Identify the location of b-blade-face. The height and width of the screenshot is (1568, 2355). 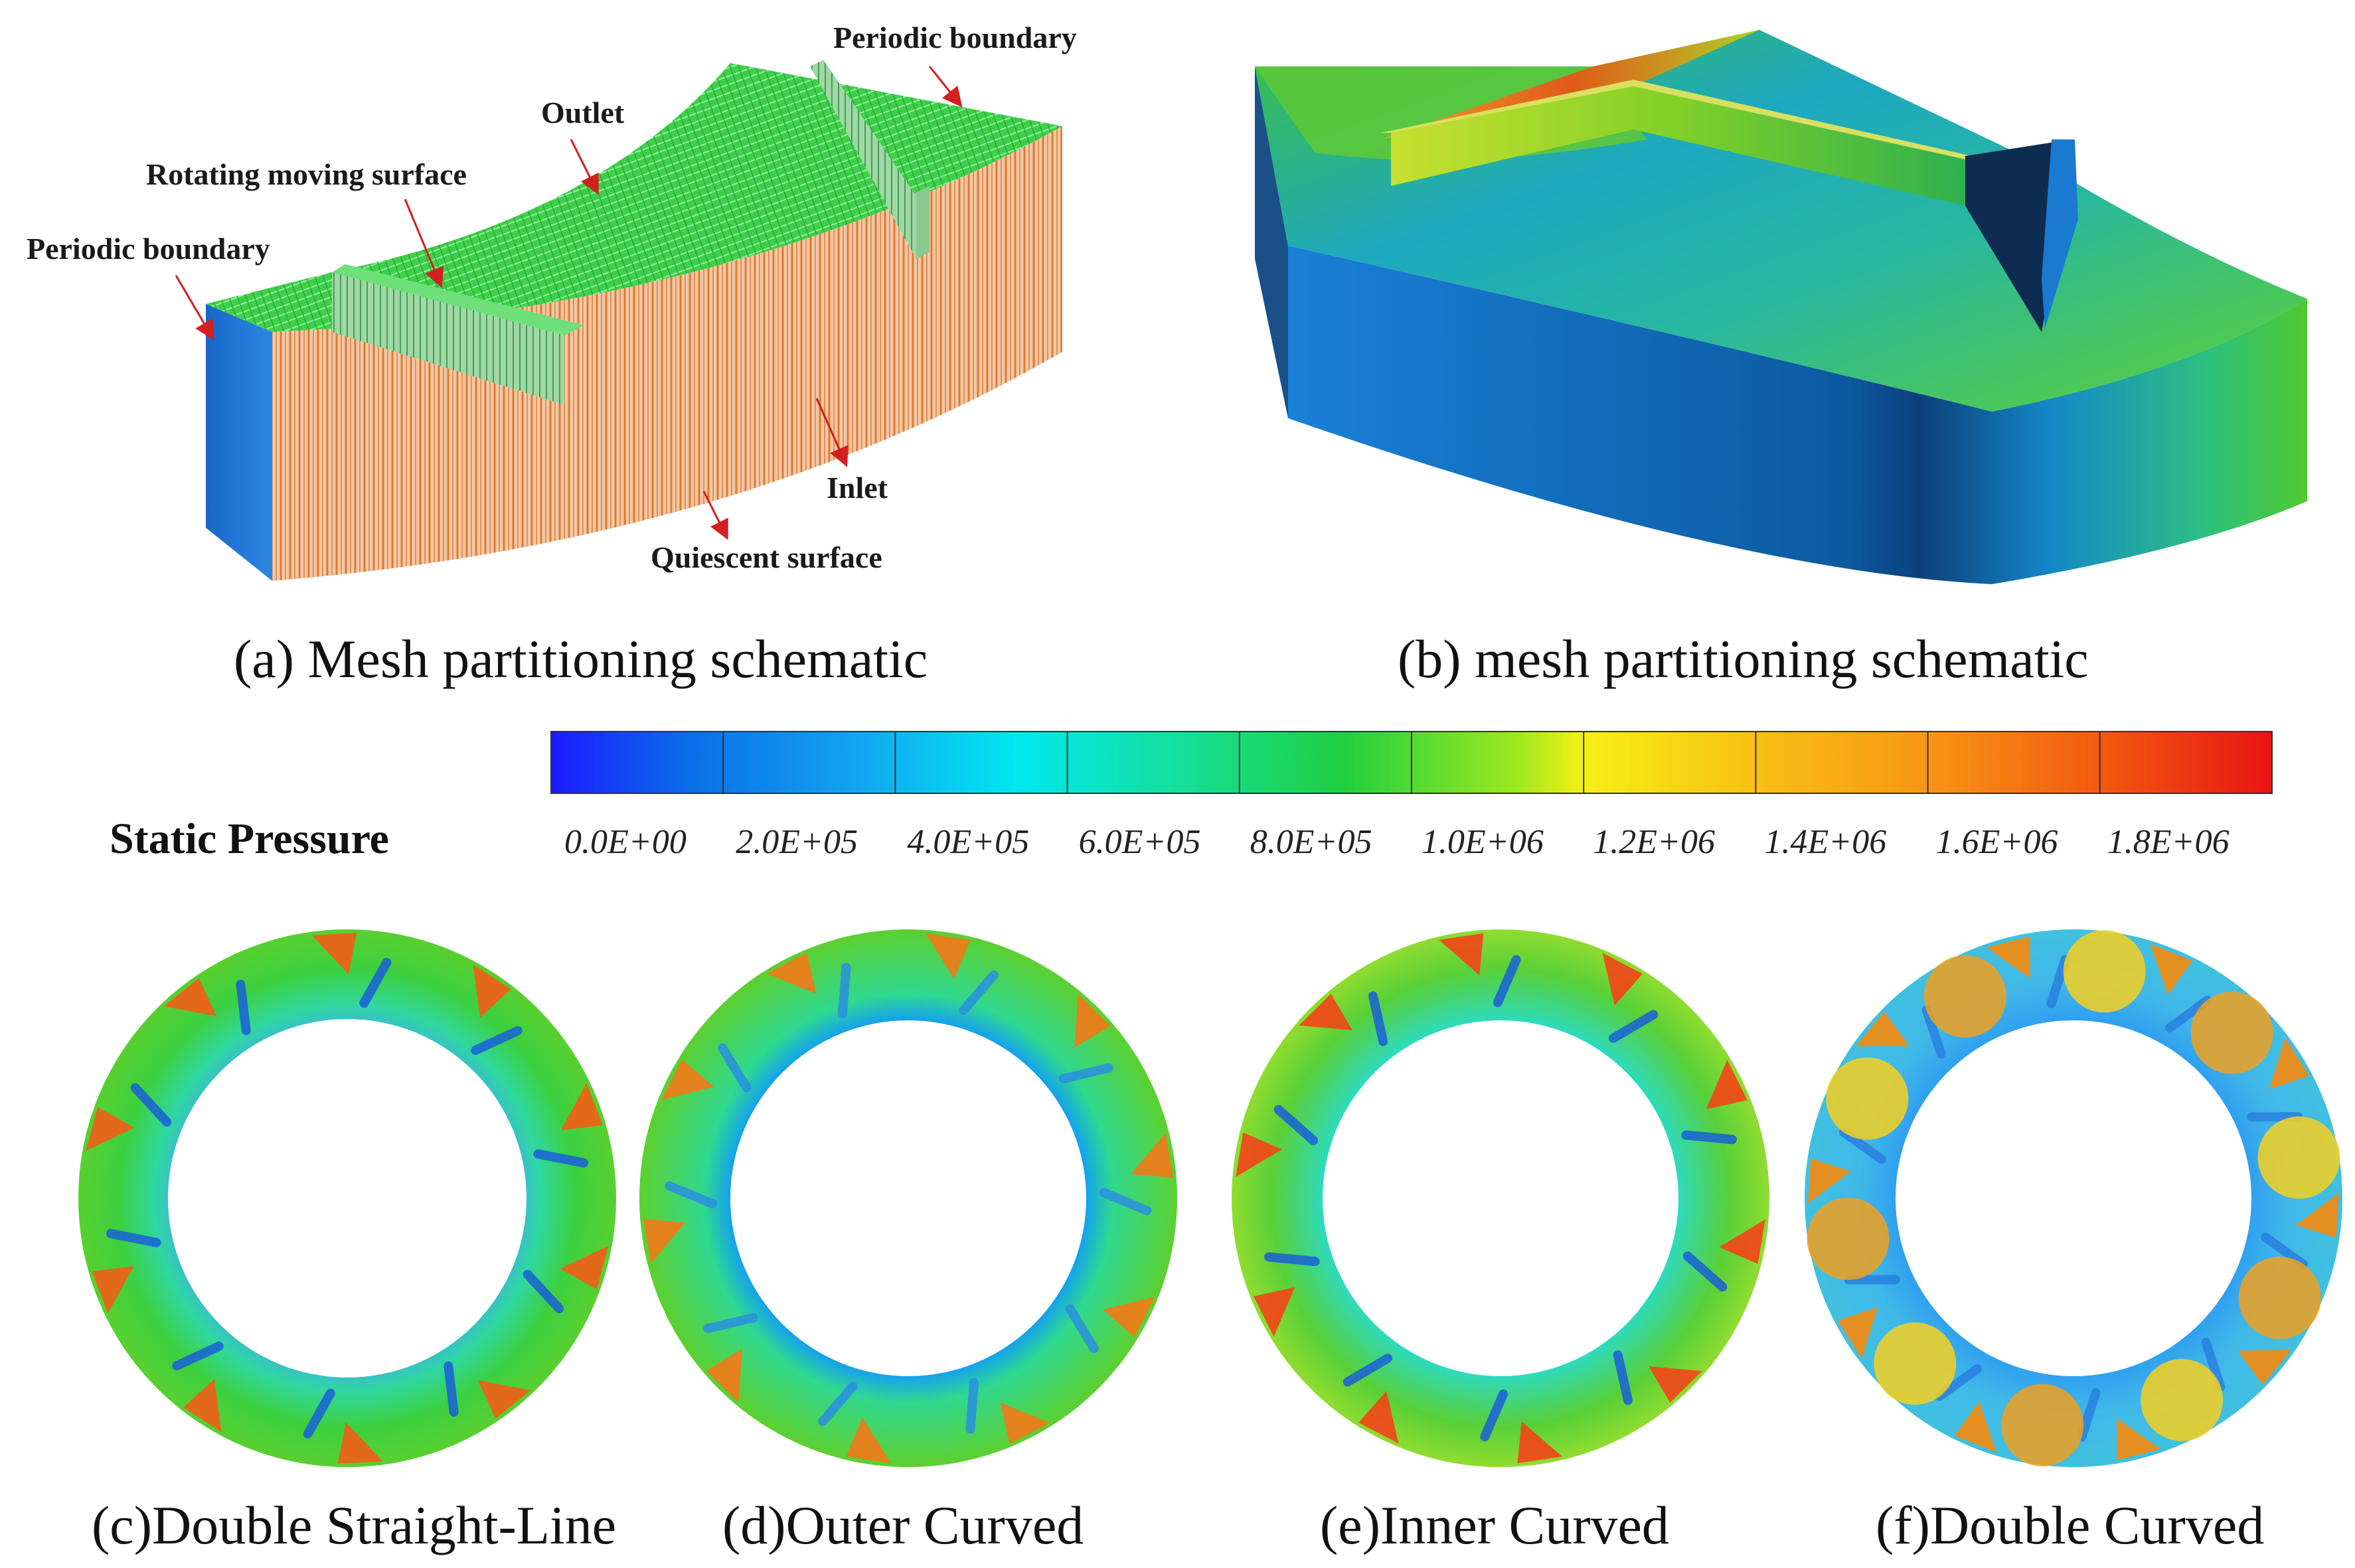
(2060, 234).